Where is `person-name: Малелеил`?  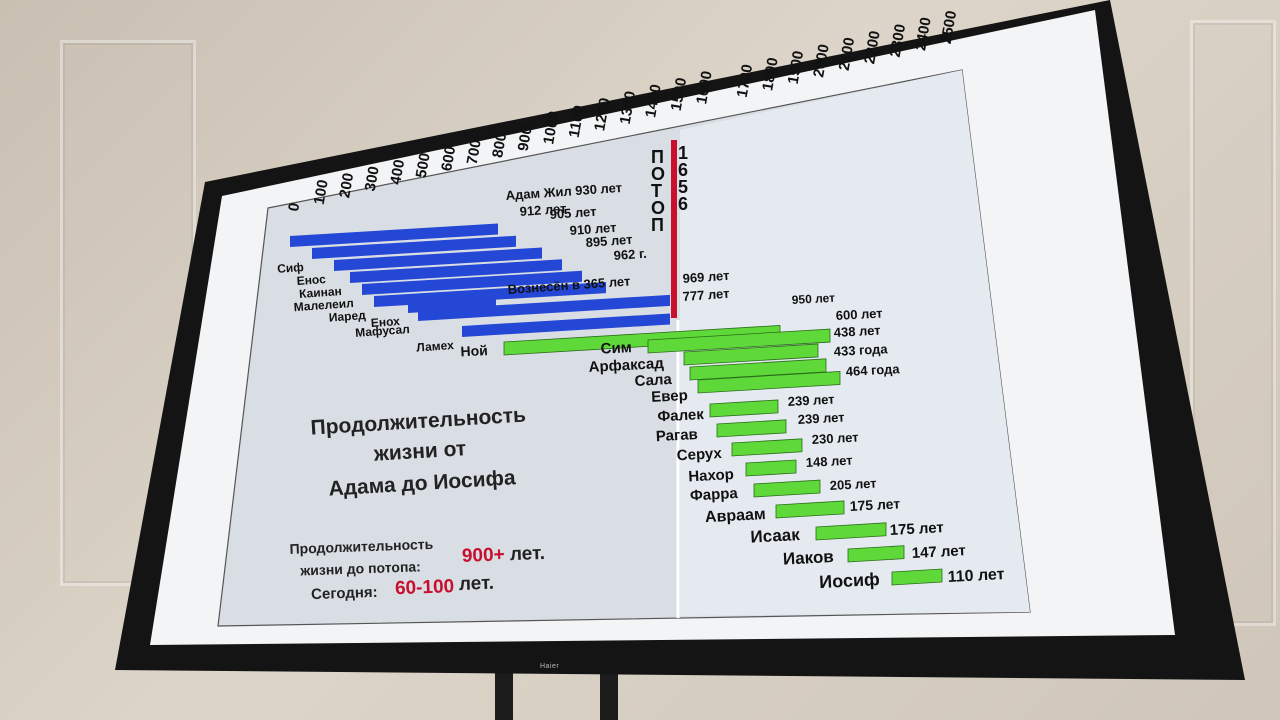 person-name: Малелеил is located at coordinates (323, 305).